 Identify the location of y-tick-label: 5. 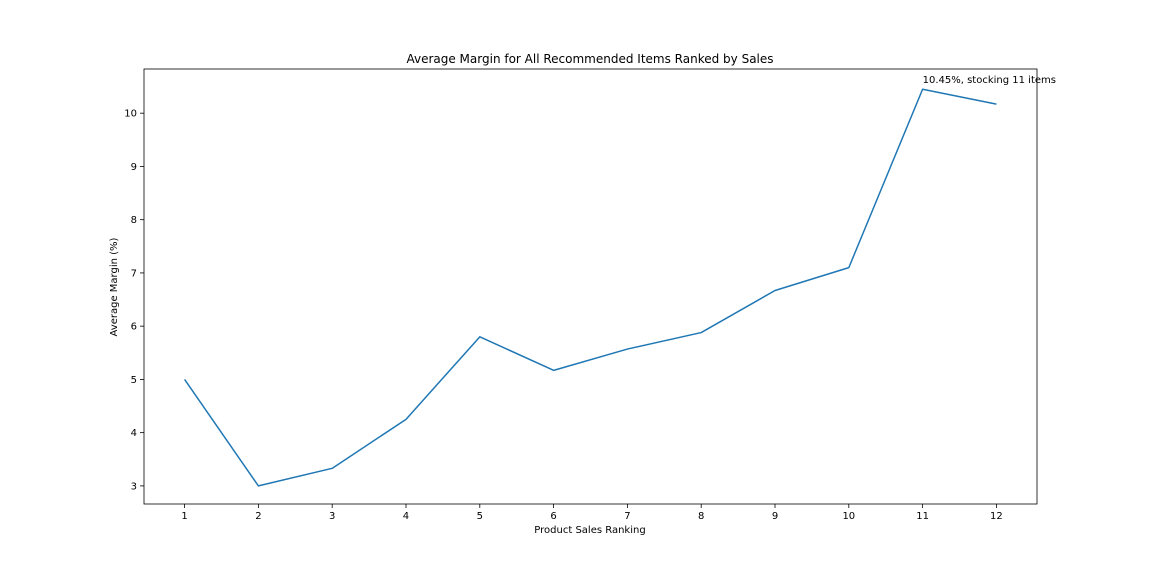
(134, 380).